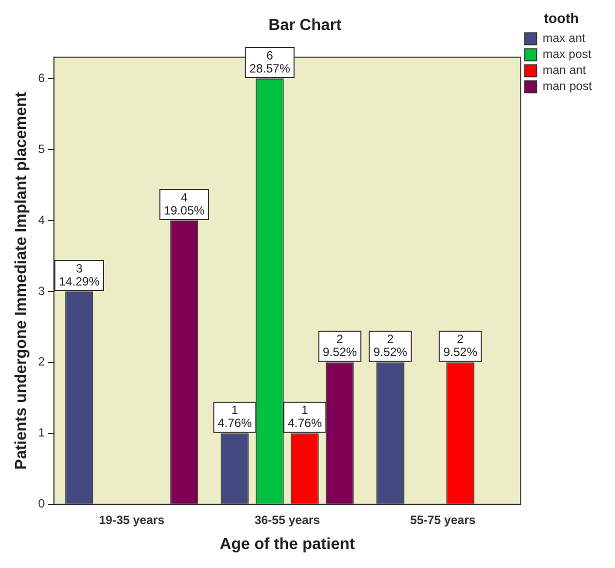  What do you see at coordinates (79, 274) in the screenshot?
I see `data-label: 3 14.29%` at bounding box center [79, 274].